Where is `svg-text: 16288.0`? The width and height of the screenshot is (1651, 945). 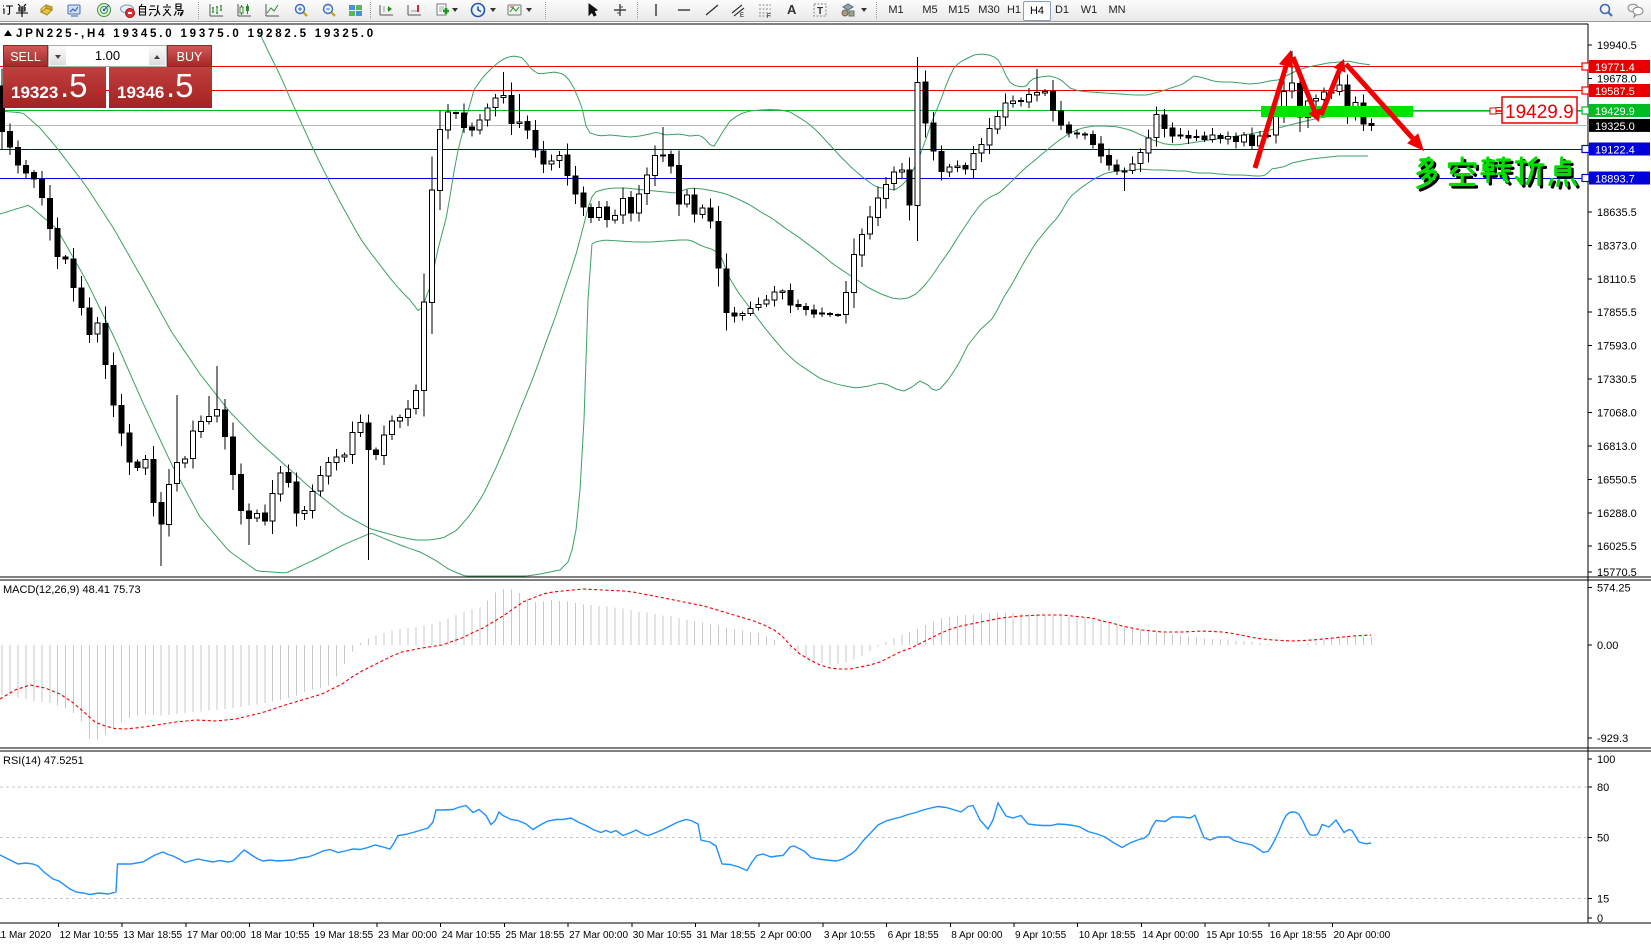 svg-text: 16288.0 is located at coordinates (1617, 514).